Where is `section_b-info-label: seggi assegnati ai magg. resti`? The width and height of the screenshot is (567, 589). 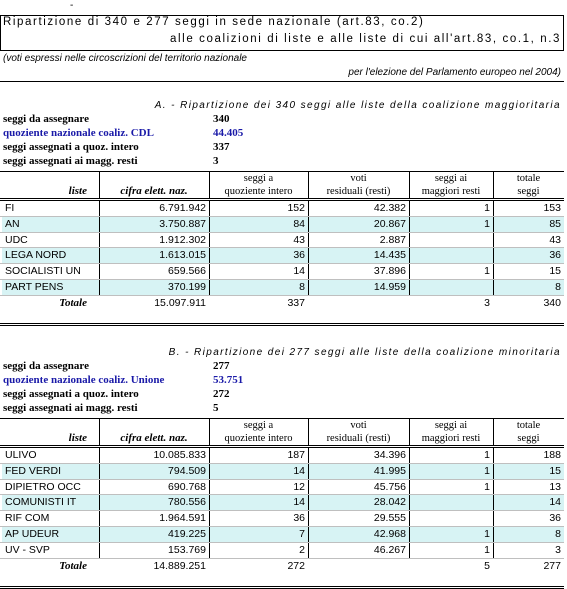 section_b-info-label: seggi assegnati ai magg. resti is located at coordinates (70, 408).